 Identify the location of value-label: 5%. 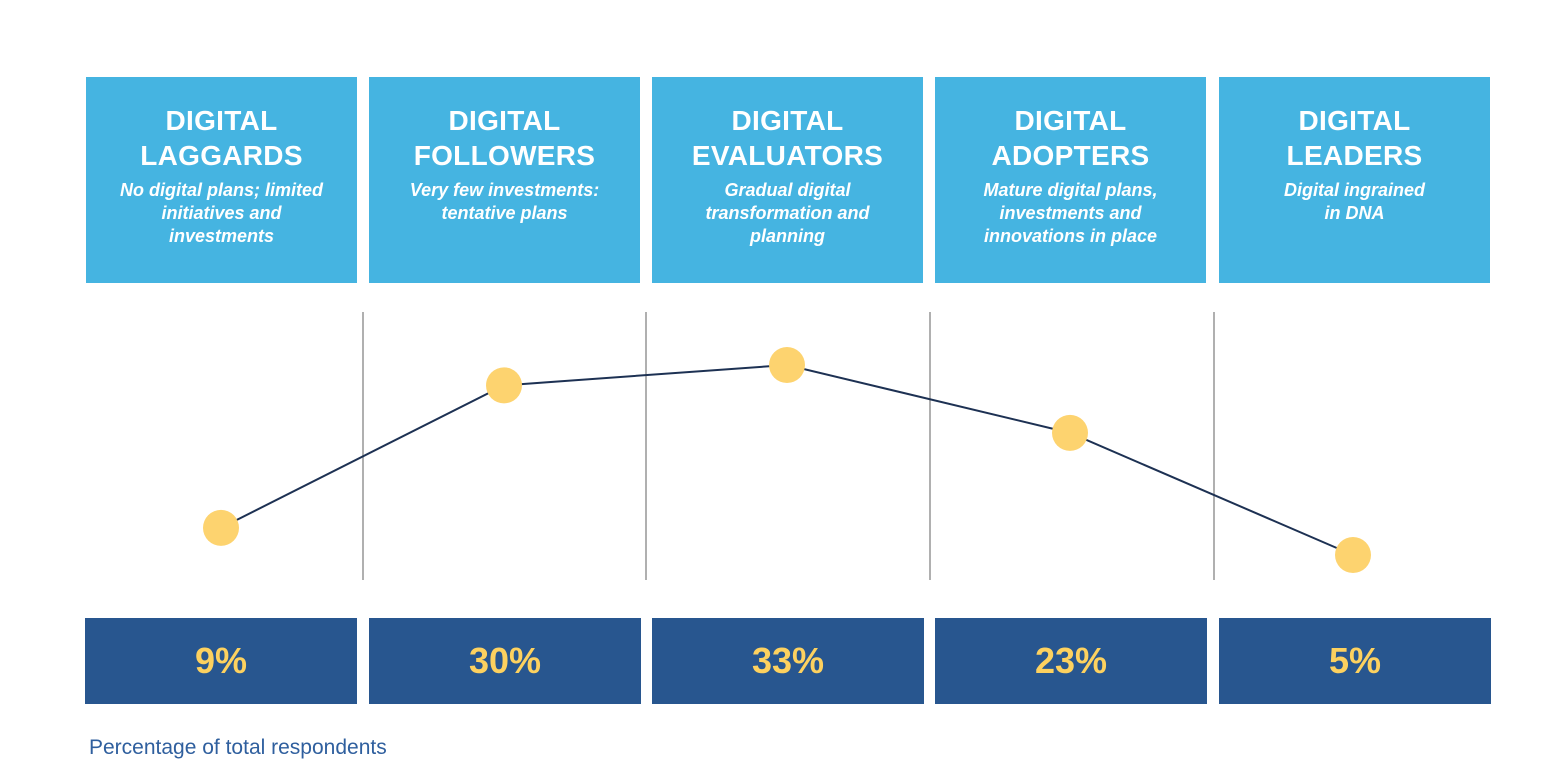
(1355, 660).